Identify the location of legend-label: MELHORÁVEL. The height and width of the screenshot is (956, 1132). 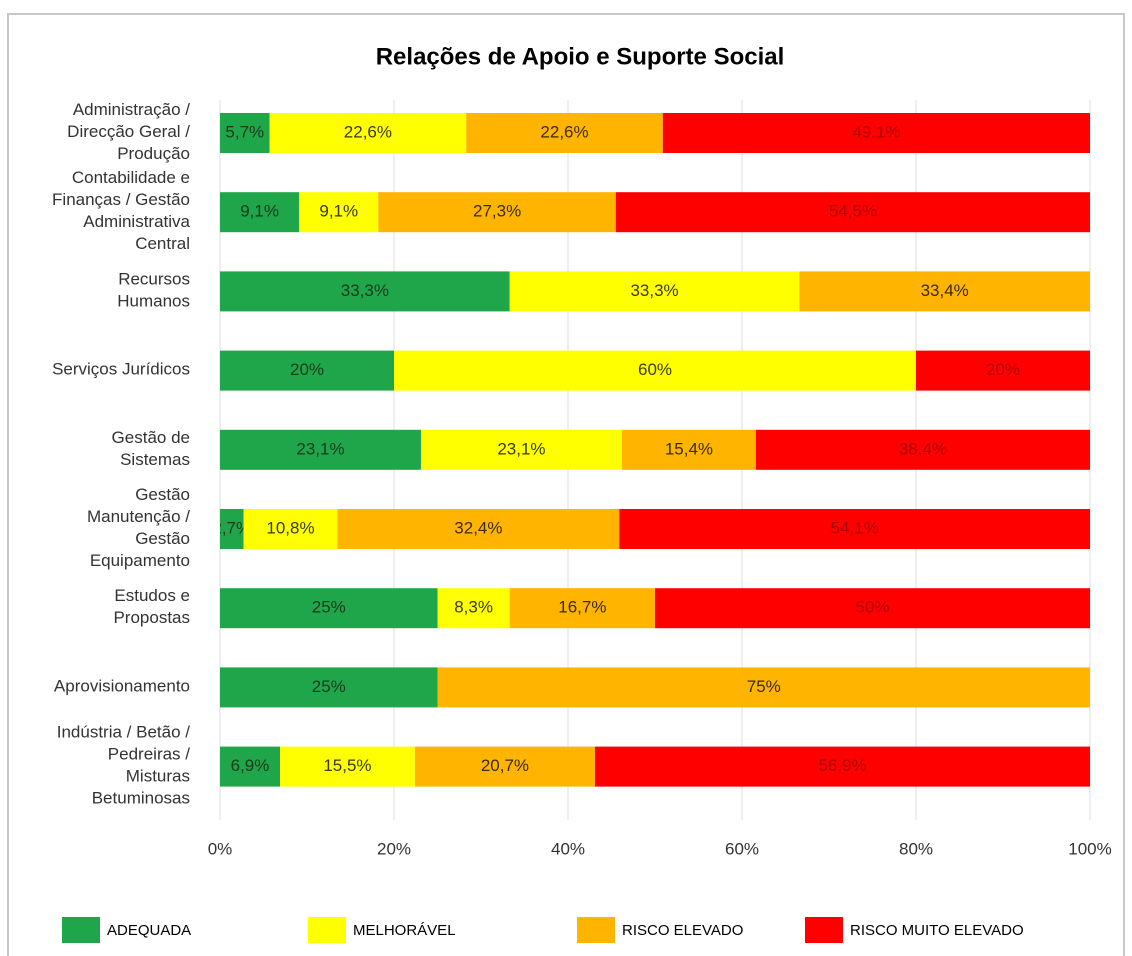
(404, 930).